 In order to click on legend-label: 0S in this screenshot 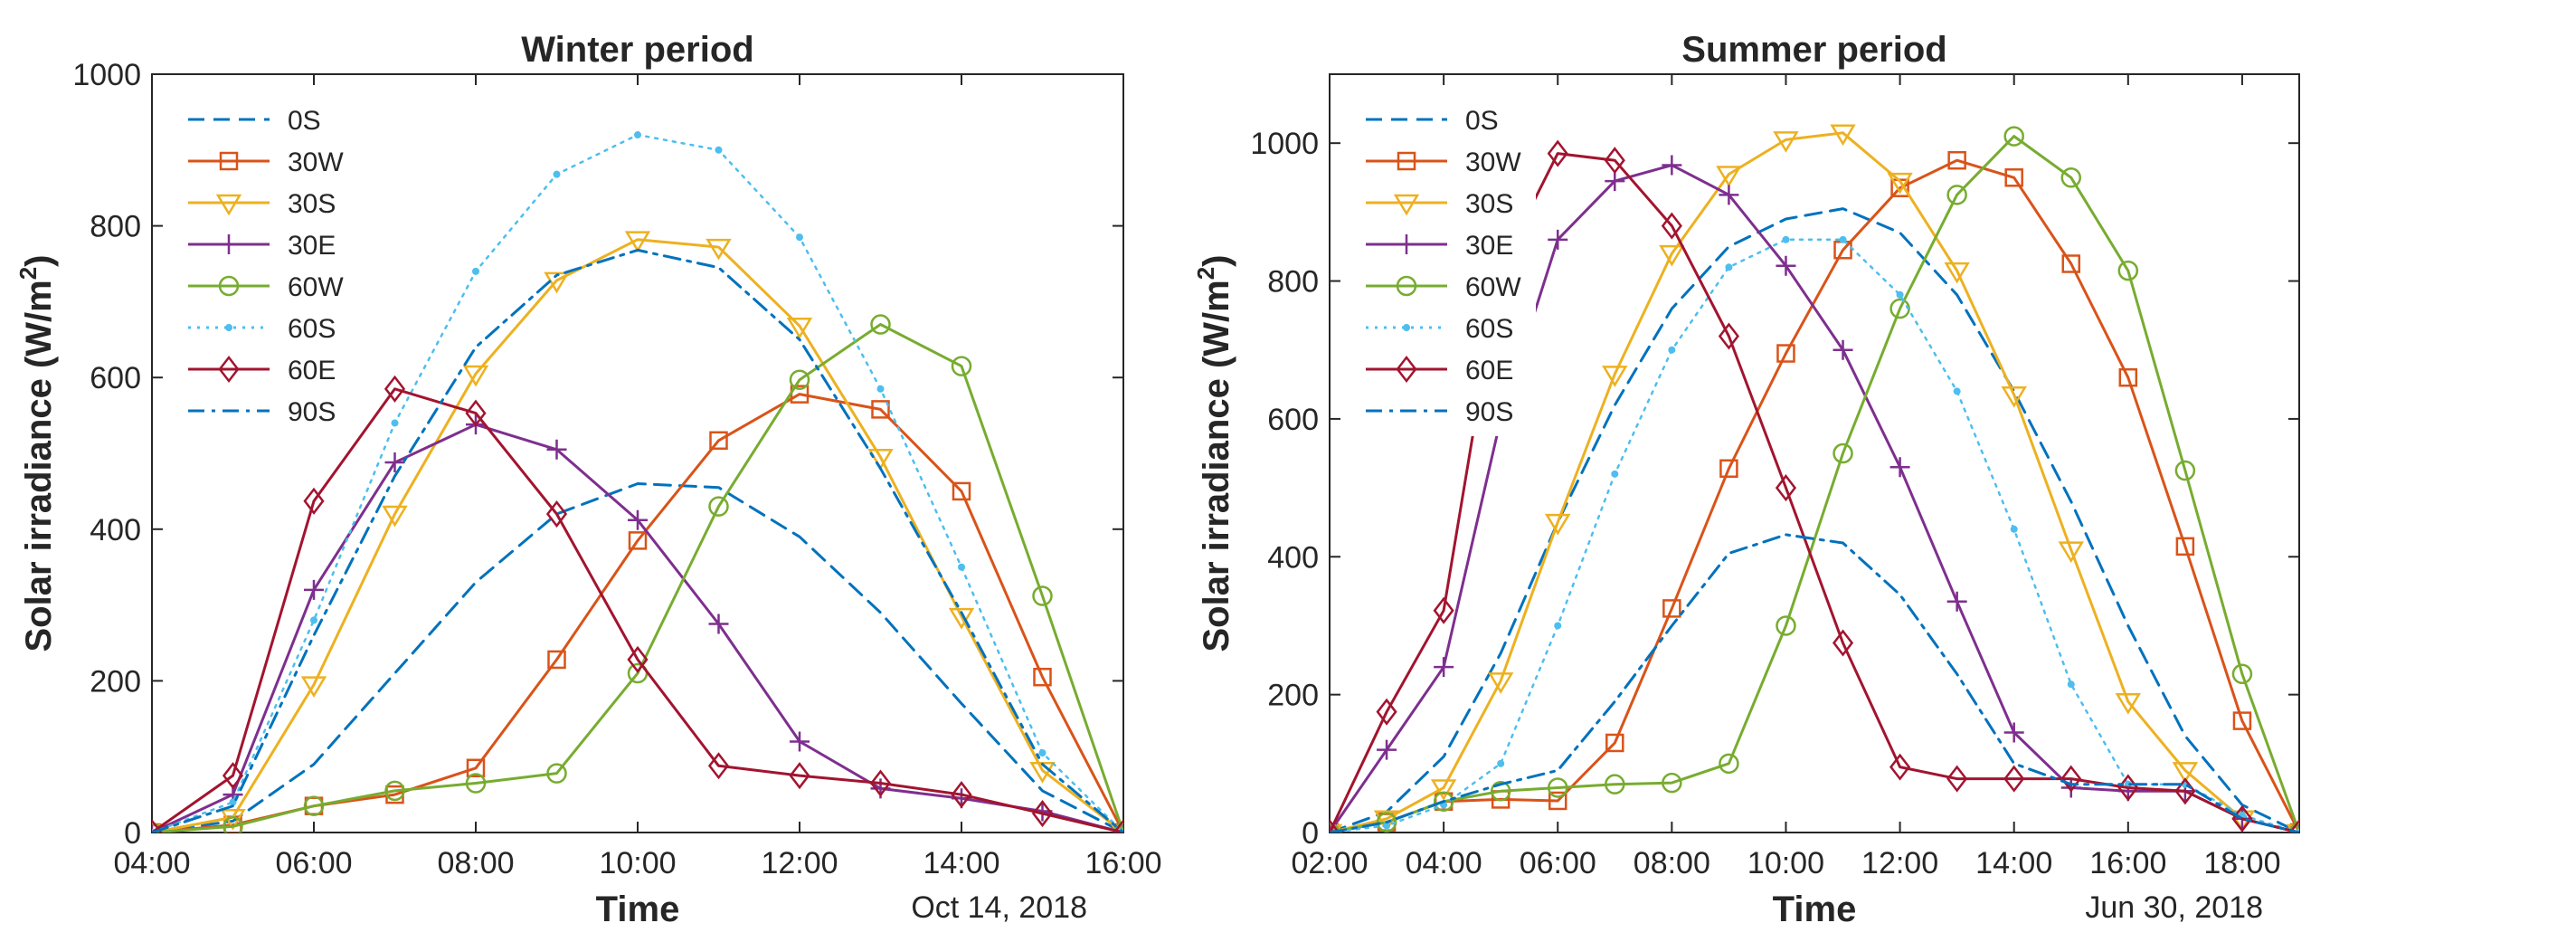, I will do `click(304, 121)`.